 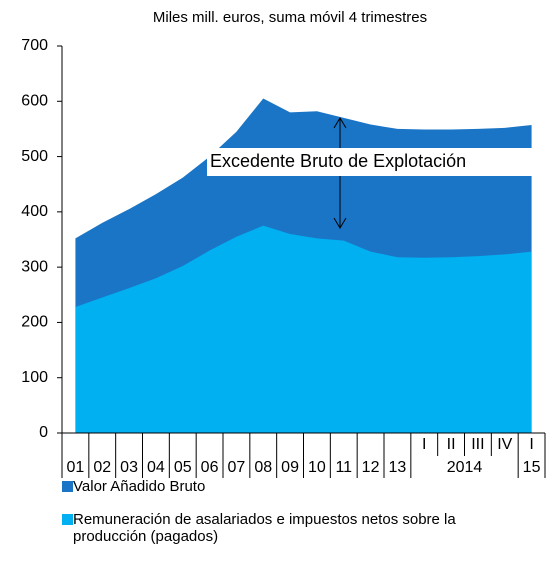 I want to click on y-tick-label: 500, so click(x=34, y=156).